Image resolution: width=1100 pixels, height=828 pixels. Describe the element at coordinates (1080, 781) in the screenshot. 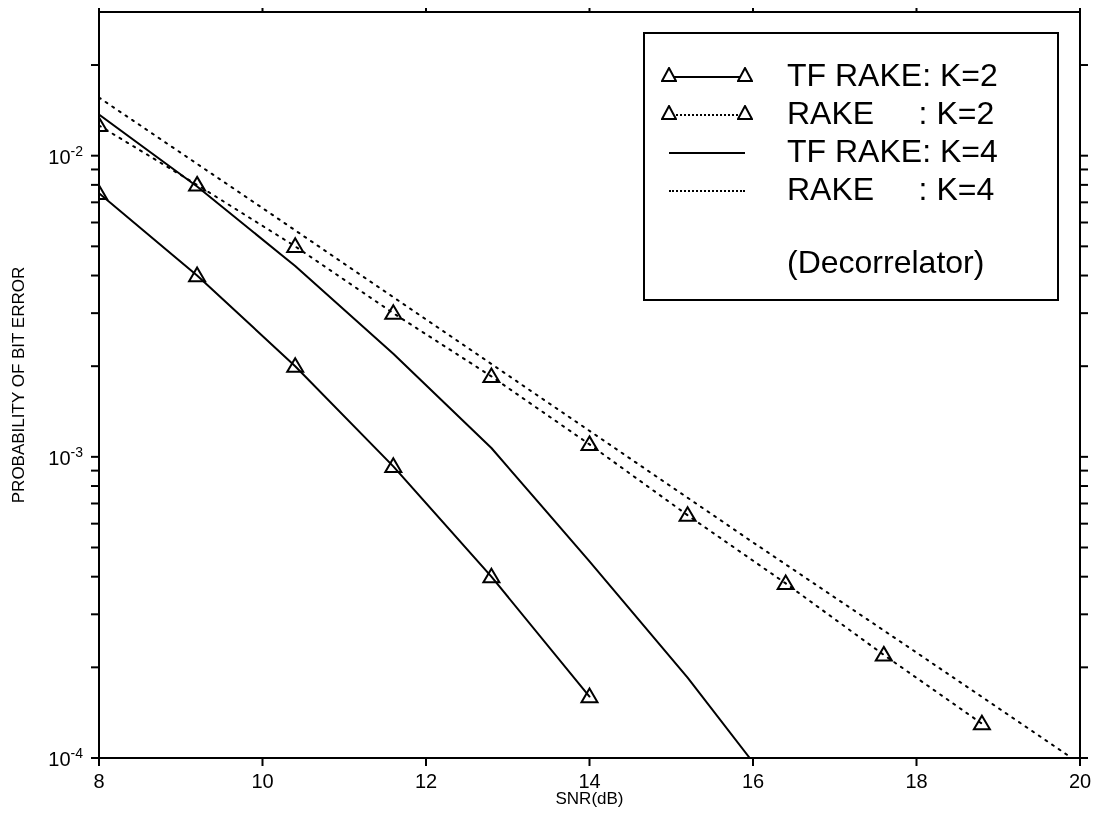

I see `x-tick-label: 20` at that location.